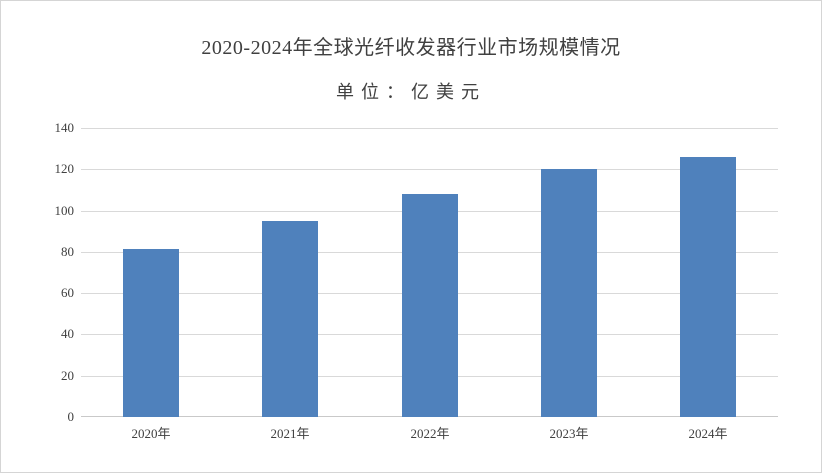 Image resolution: width=822 pixels, height=473 pixels. What do you see at coordinates (290, 433) in the screenshot?
I see `x-tick-label-2021年: 2021年` at bounding box center [290, 433].